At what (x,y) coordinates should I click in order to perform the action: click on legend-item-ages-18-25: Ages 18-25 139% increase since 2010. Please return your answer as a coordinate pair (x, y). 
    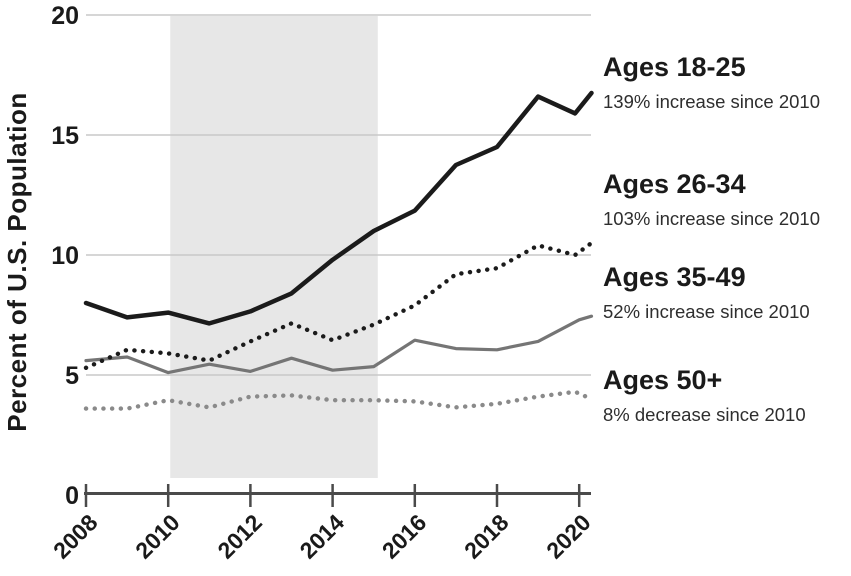
    Looking at the image, I should click on (726, 82).